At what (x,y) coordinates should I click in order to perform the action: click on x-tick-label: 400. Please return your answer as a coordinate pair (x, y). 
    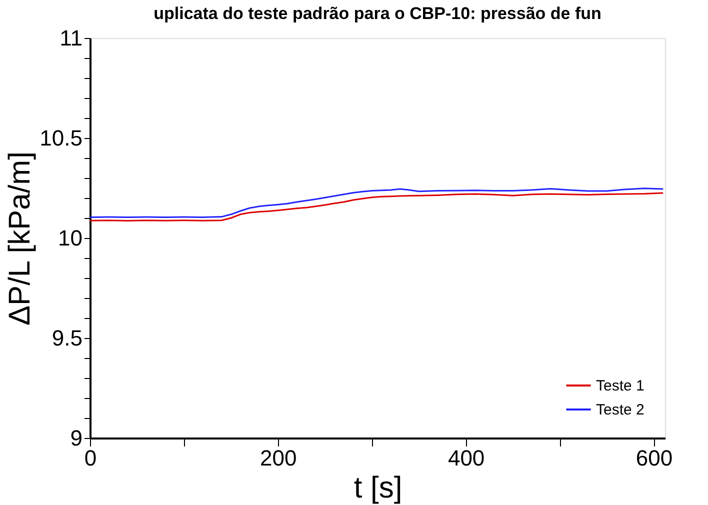
    Looking at the image, I should click on (466, 458).